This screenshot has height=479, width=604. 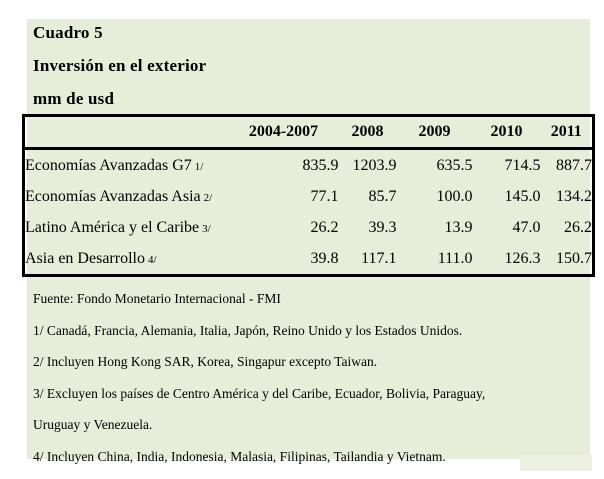 What do you see at coordinates (93, 424) in the screenshot?
I see `footnote-3-continued: Uruguay y Venezuela.` at bounding box center [93, 424].